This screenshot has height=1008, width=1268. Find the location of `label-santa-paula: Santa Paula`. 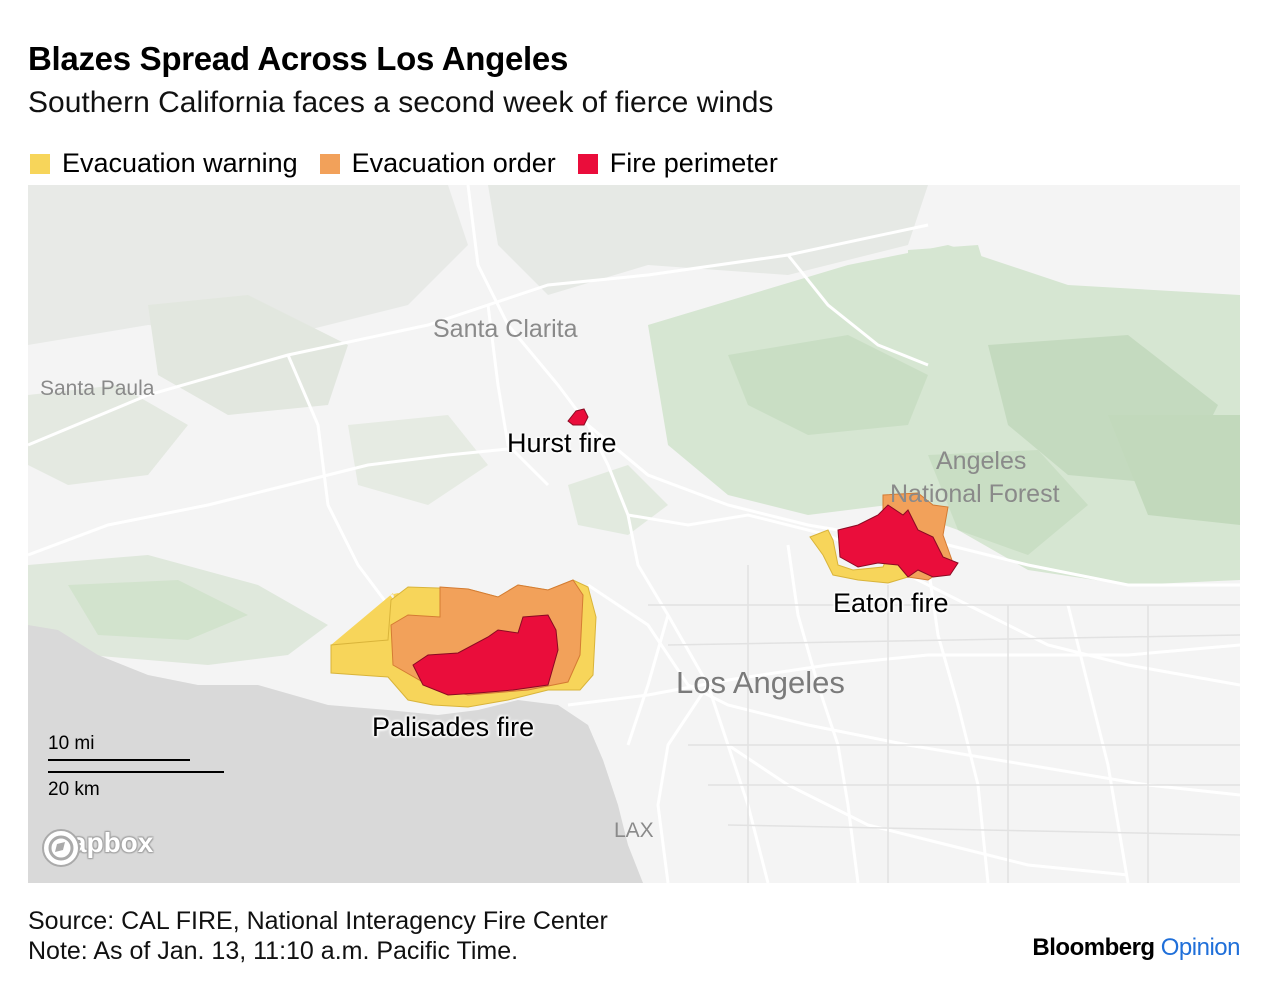

label-santa-paula: Santa Paula is located at coordinates (97, 388).